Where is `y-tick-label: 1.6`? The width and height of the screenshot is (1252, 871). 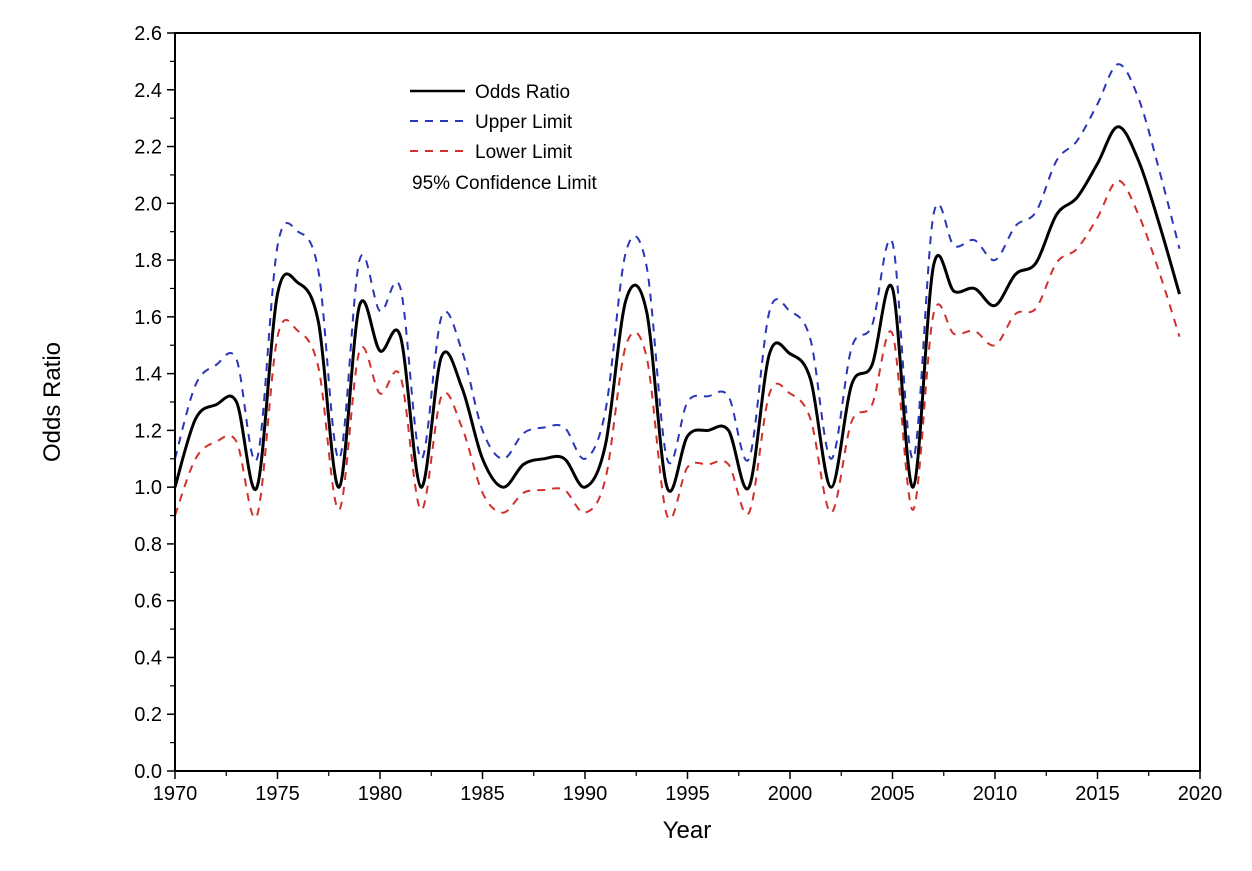
y-tick-label: 1.6 is located at coordinates (148, 318).